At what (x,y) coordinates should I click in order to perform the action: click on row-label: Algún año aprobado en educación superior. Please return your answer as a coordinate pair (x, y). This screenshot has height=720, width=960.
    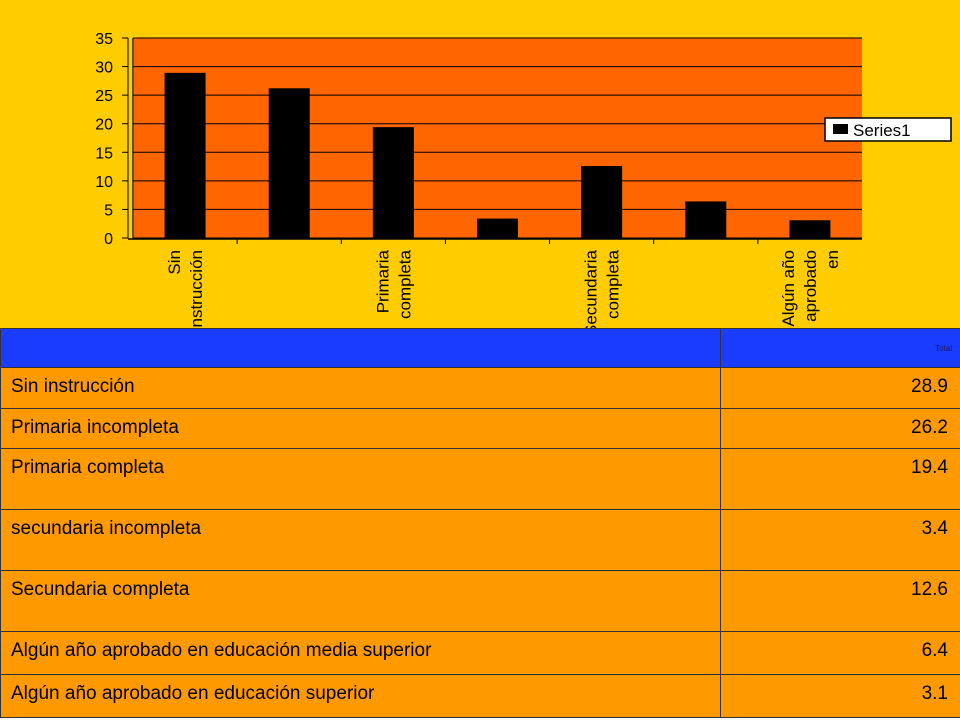
    Looking at the image, I should click on (360, 696).